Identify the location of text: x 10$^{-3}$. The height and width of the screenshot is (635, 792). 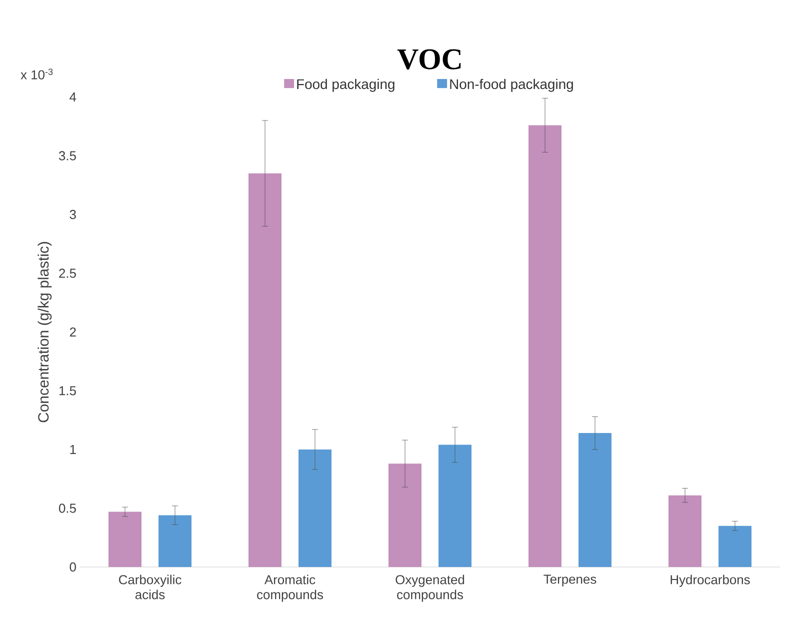
(36, 74).